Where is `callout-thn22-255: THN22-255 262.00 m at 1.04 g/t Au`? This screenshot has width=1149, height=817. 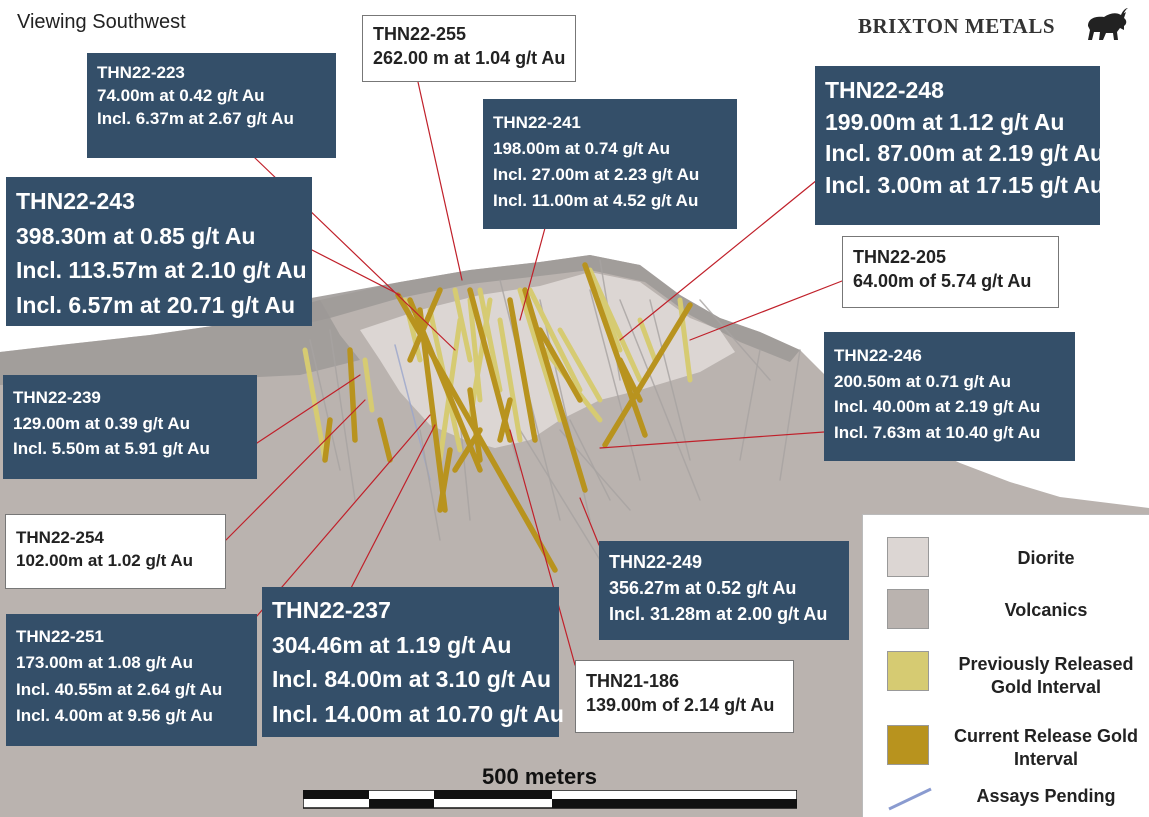
callout-thn22-255: THN22-255 262.00 m at 1.04 g/t Au is located at coordinates (469, 48).